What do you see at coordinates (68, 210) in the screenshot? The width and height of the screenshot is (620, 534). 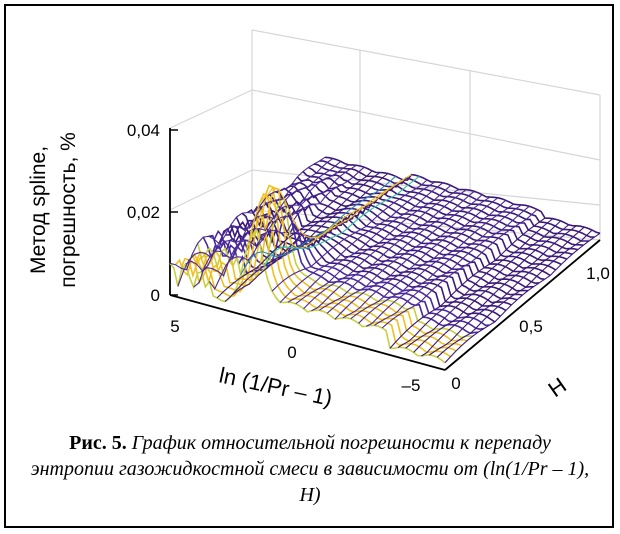 I see `y-axis-label-line2: погрешность, %` at bounding box center [68, 210].